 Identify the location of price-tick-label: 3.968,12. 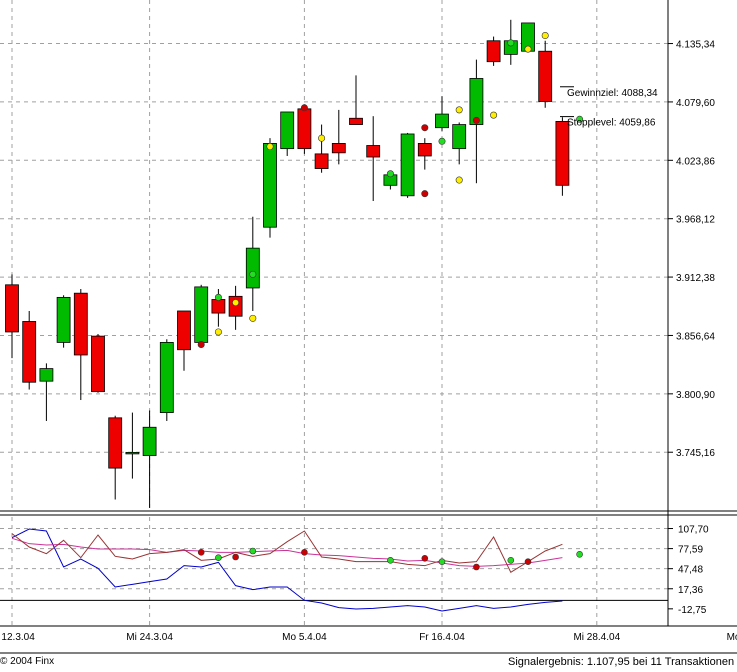
(695, 220).